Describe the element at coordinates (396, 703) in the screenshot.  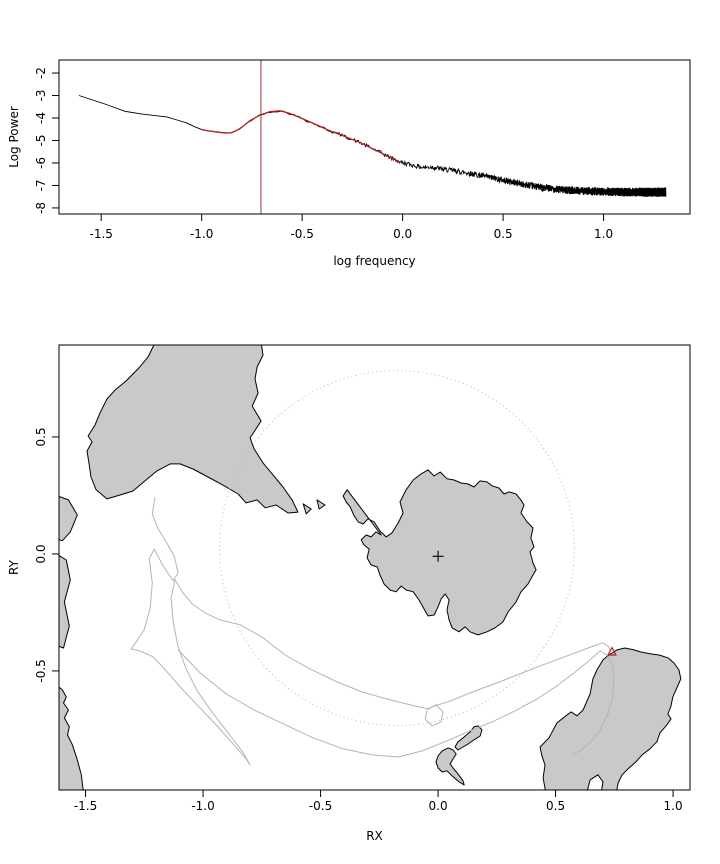
I see `trajectory-sweep` at that location.